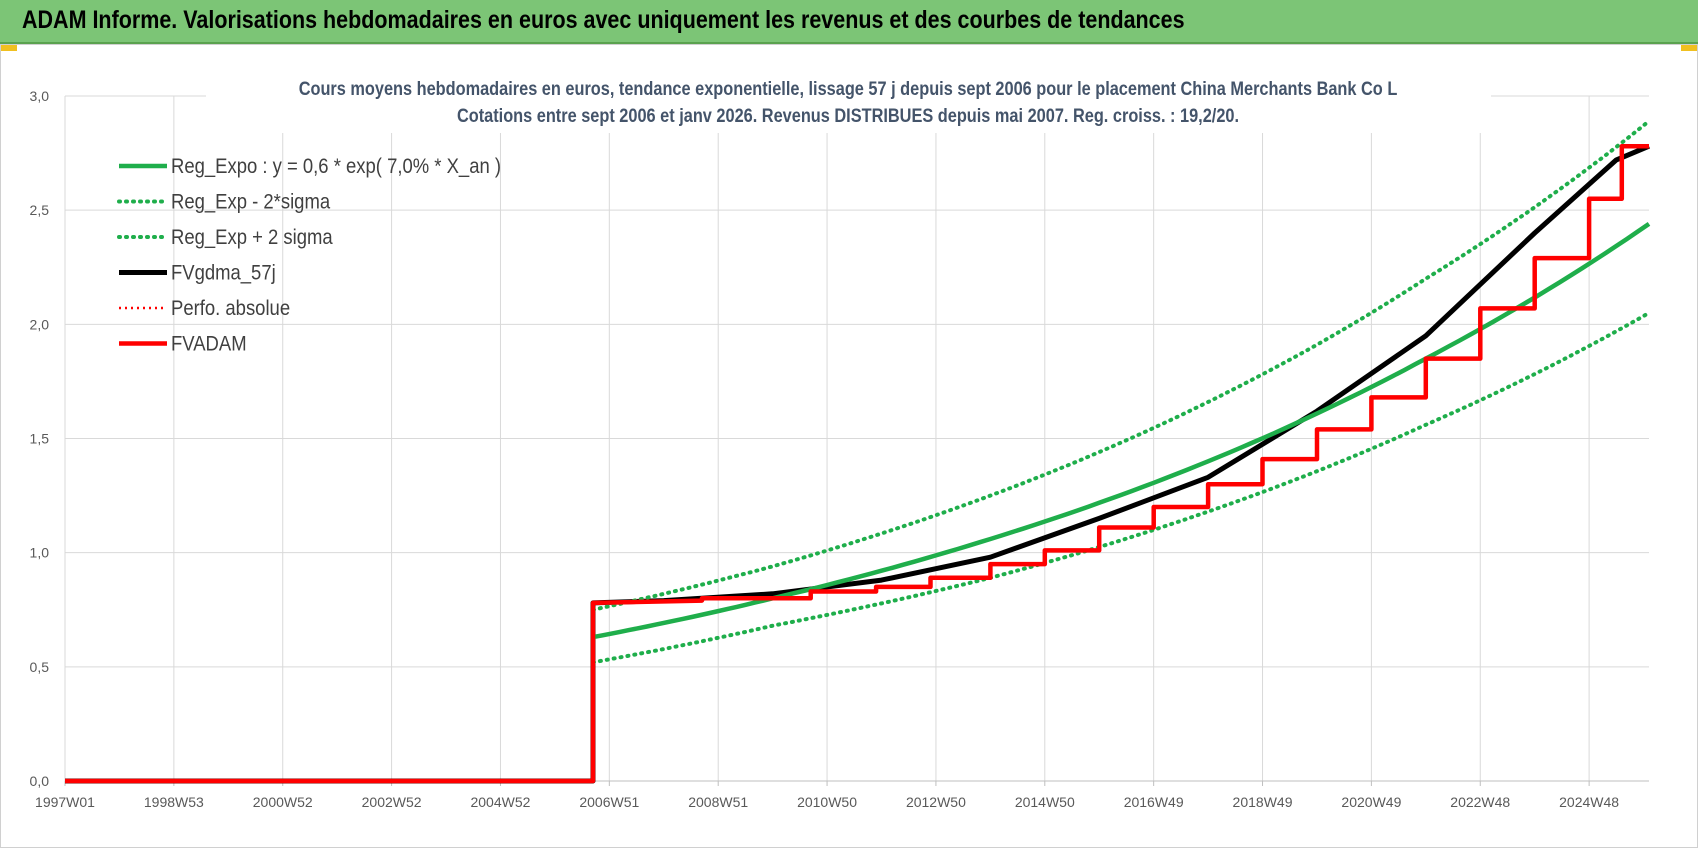 The height and width of the screenshot is (852, 1698). What do you see at coordinates (40, 781) in the screenshot?
I see `y-tick-label: 0,0` at bounding box center [40, 781].